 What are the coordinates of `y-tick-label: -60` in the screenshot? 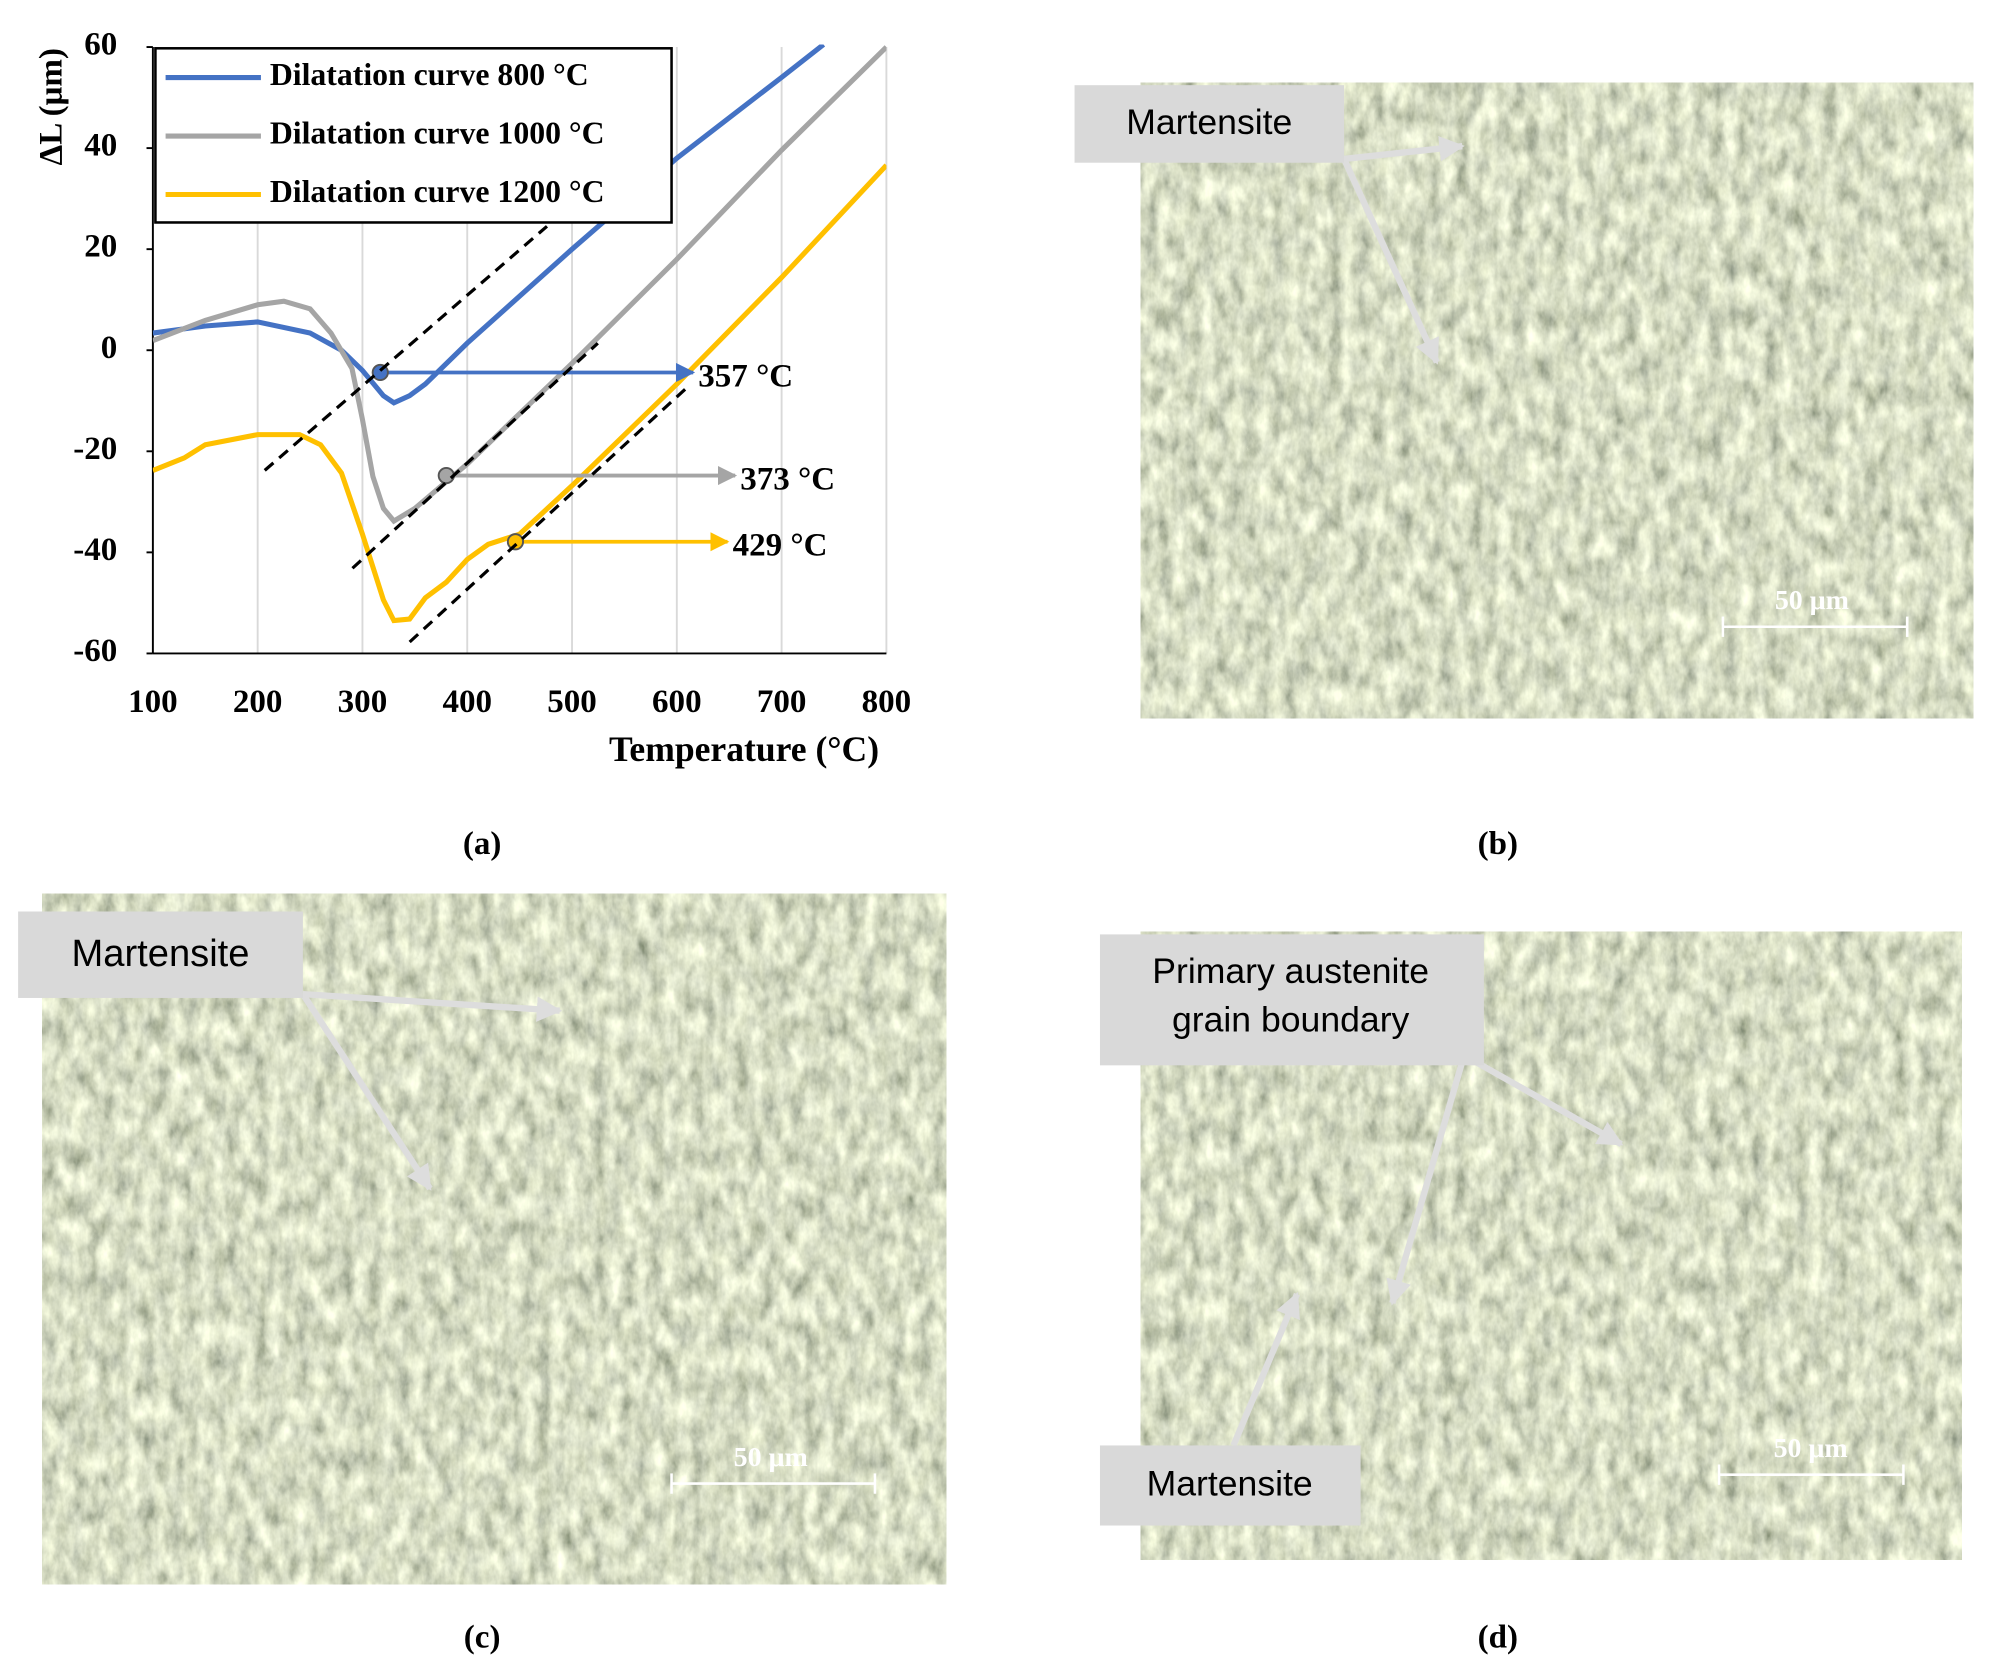 It's located at (95, 651).